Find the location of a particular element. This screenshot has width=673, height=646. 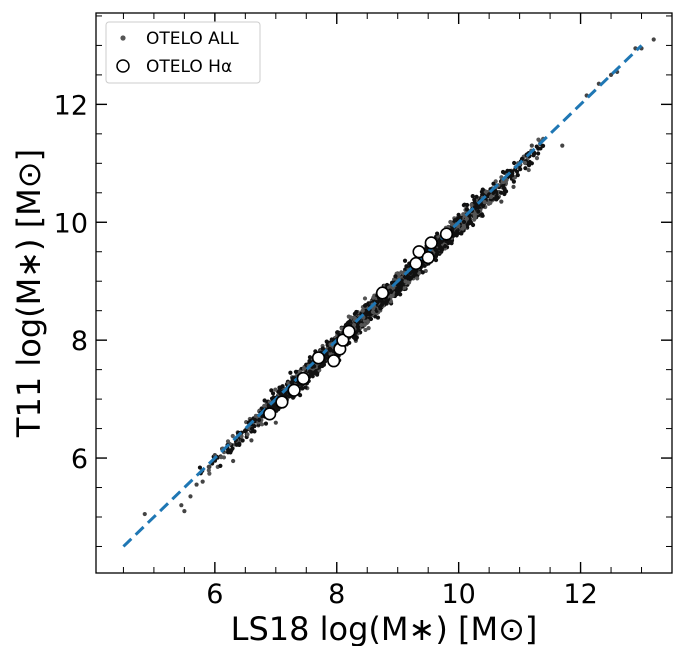

legend: OTELO ALL OTELO Hα is located at coordinates (183, 52).